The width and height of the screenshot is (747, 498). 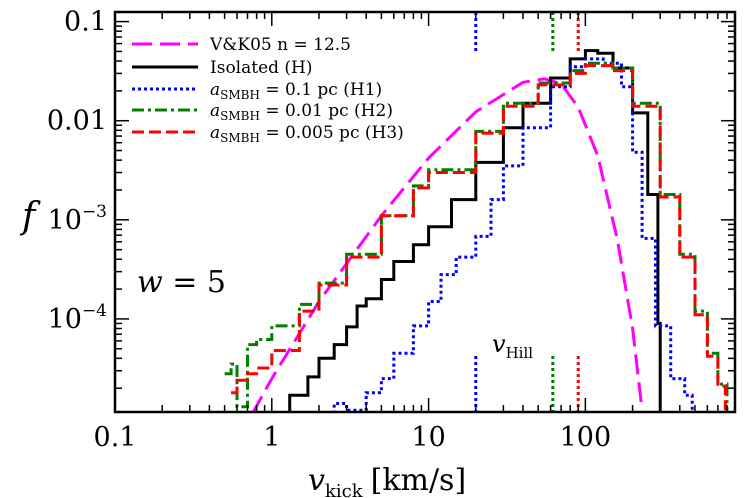 What do you see at coordinates (181, 282) in the screenshot?
I see `annotation-w: w = 5` at bounding box center [181, 282].